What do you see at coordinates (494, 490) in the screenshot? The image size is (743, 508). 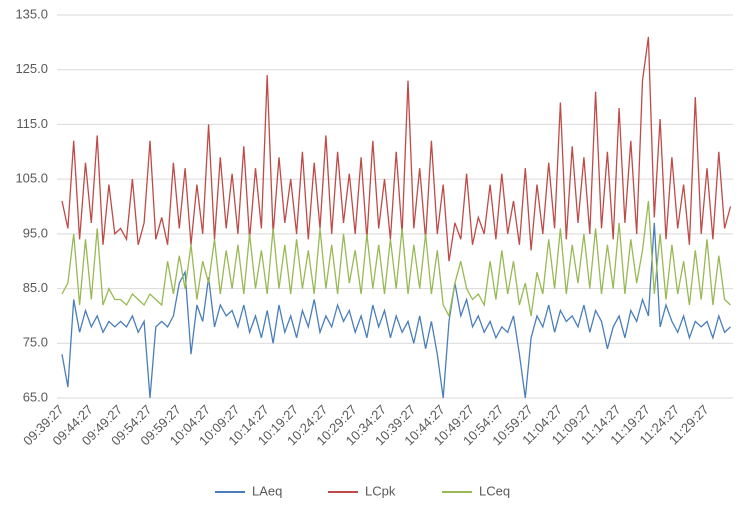 I see `legend-label: LCeq` at bounding box center [494, 490].